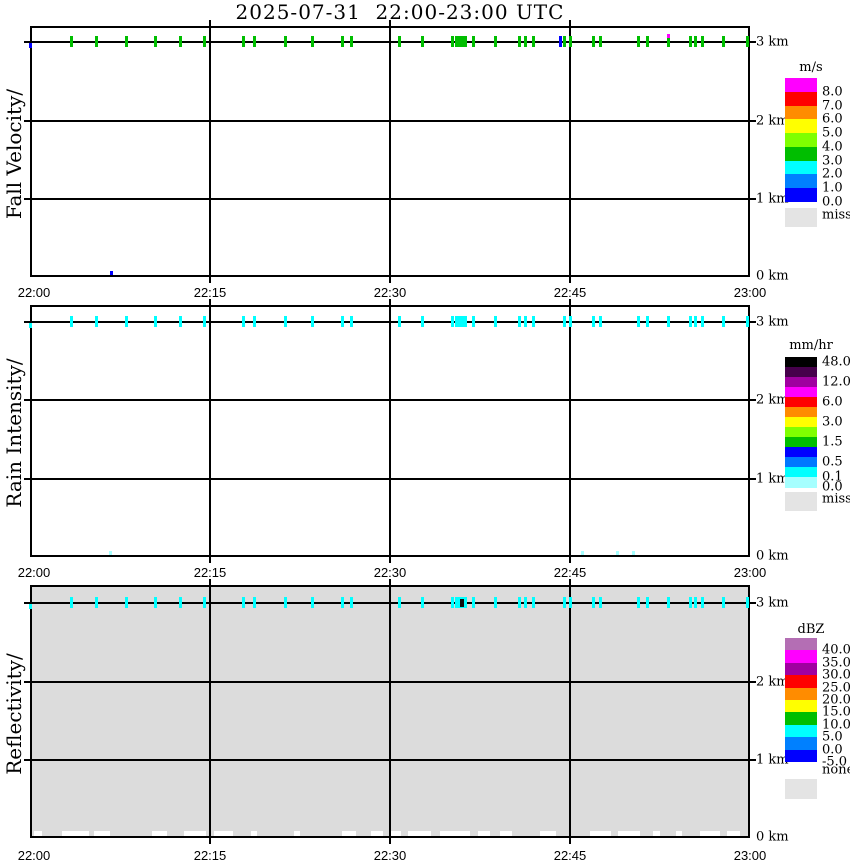 This screenshot has width=850, height=868. I want to click on echo-cluster-core, so click(461, 603).